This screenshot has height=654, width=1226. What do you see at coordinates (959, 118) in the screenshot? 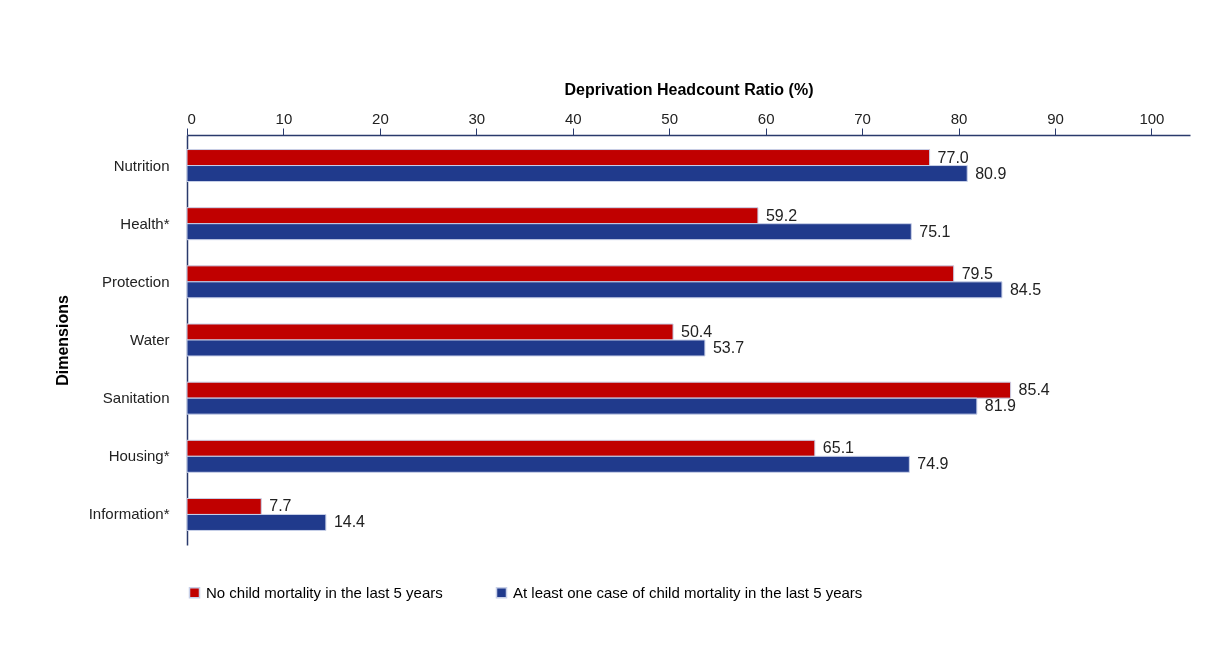
I see `x-tick-label: 80` at bounding box center [959, 118].